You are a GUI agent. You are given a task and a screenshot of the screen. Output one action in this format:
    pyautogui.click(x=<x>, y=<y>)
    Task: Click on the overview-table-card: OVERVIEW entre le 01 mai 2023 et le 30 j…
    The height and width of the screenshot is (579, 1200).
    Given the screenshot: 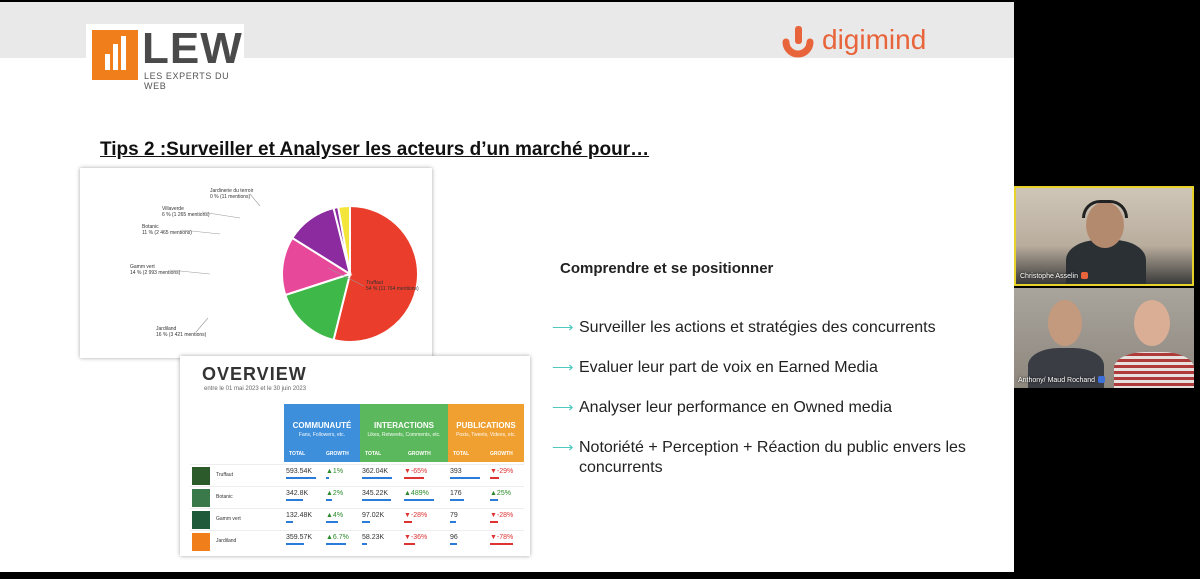 What is the action you would take?
    pyautogui.click(x=355, y=456)
    